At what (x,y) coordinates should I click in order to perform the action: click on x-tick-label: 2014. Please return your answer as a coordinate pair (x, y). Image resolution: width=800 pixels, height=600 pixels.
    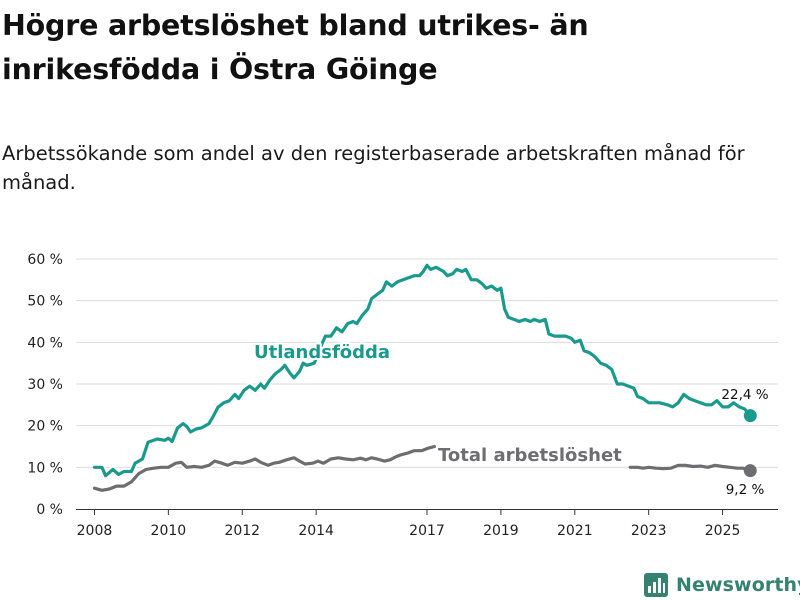
    Looking at the image, I should click on (316, 531).